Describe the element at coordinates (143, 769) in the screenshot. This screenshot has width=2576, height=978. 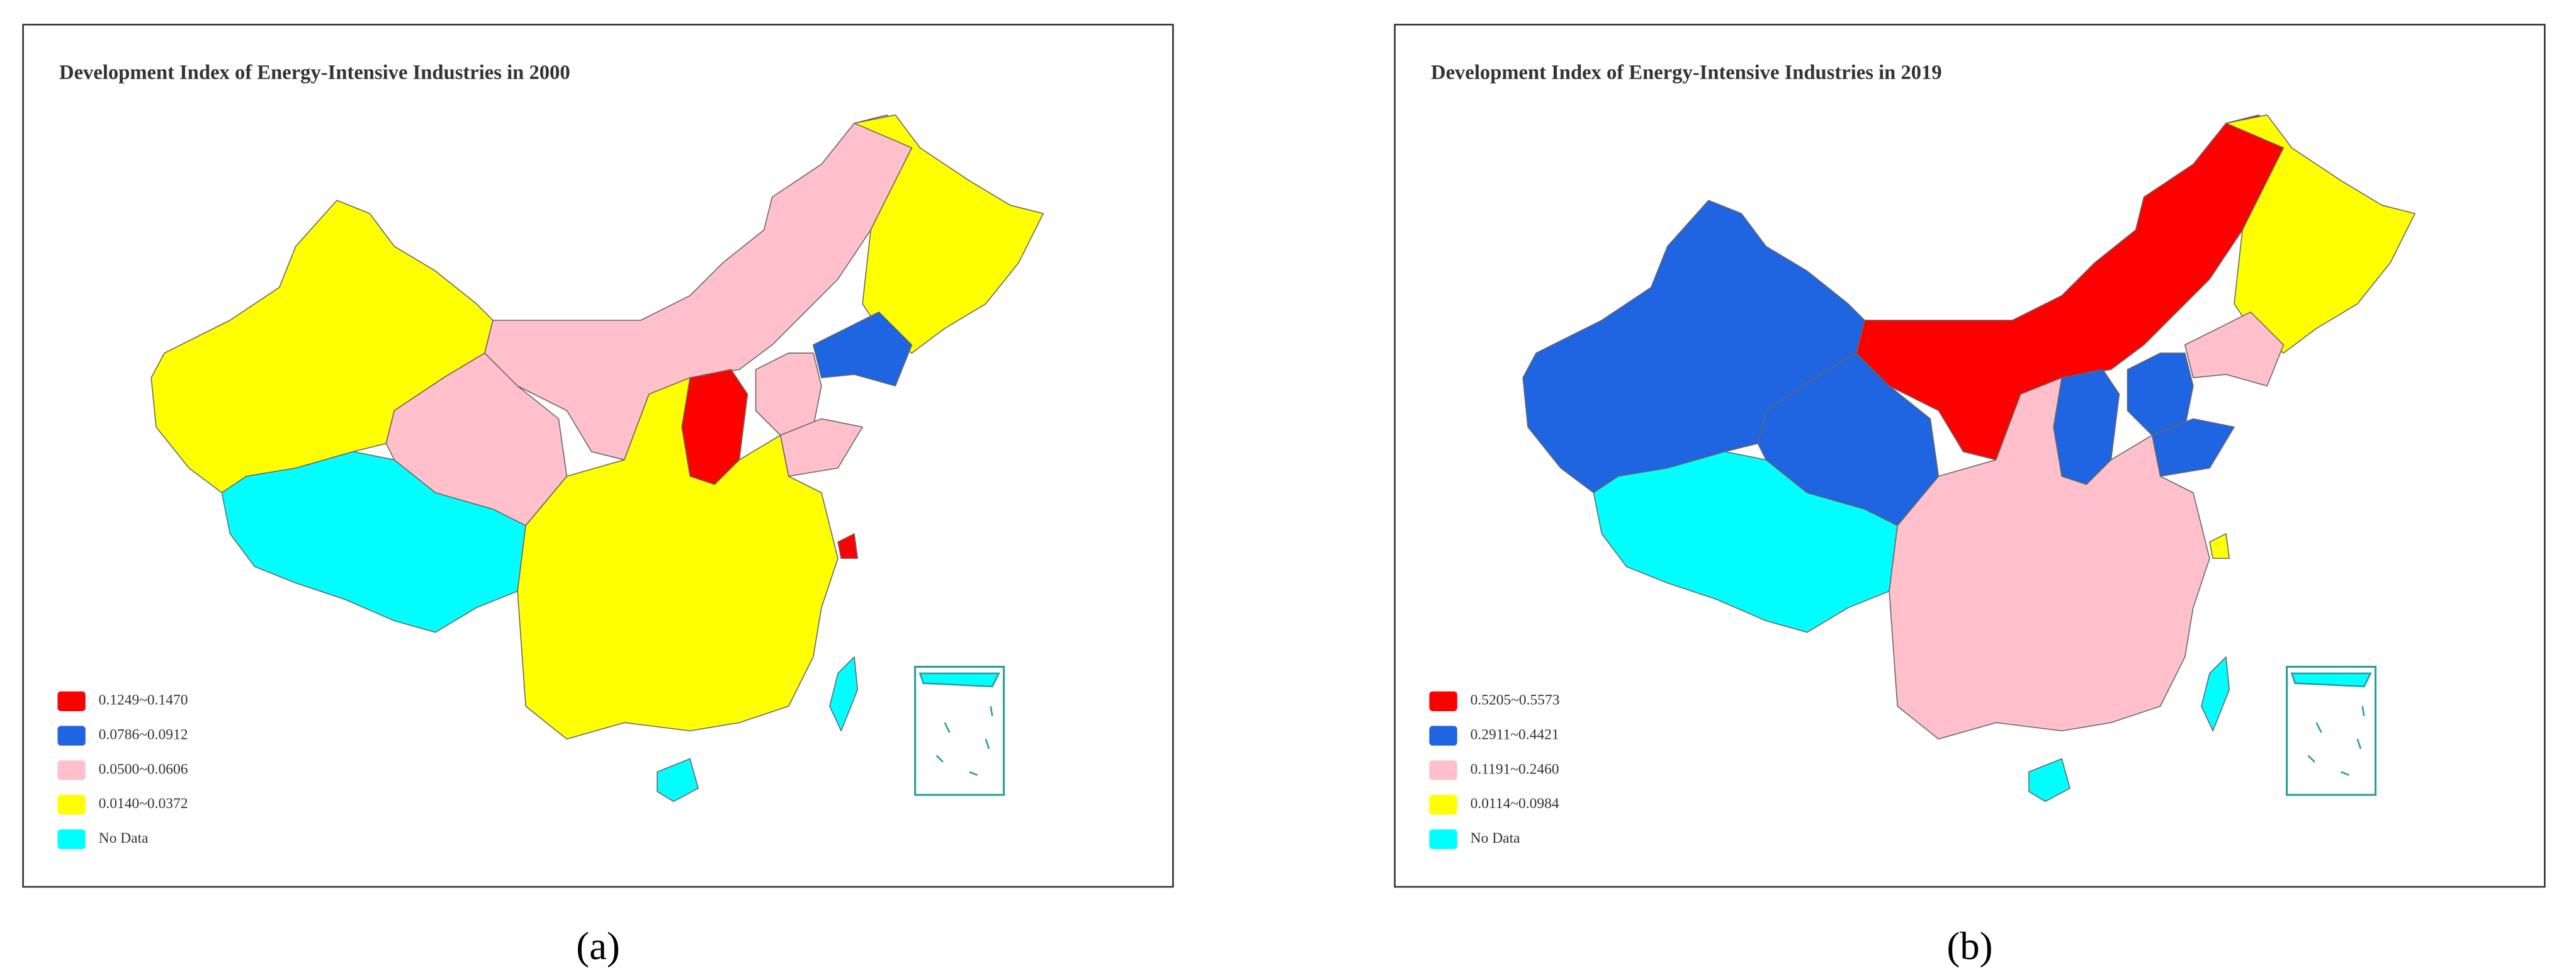
I see `legend-label: 0.0500~0.0606` at that location.